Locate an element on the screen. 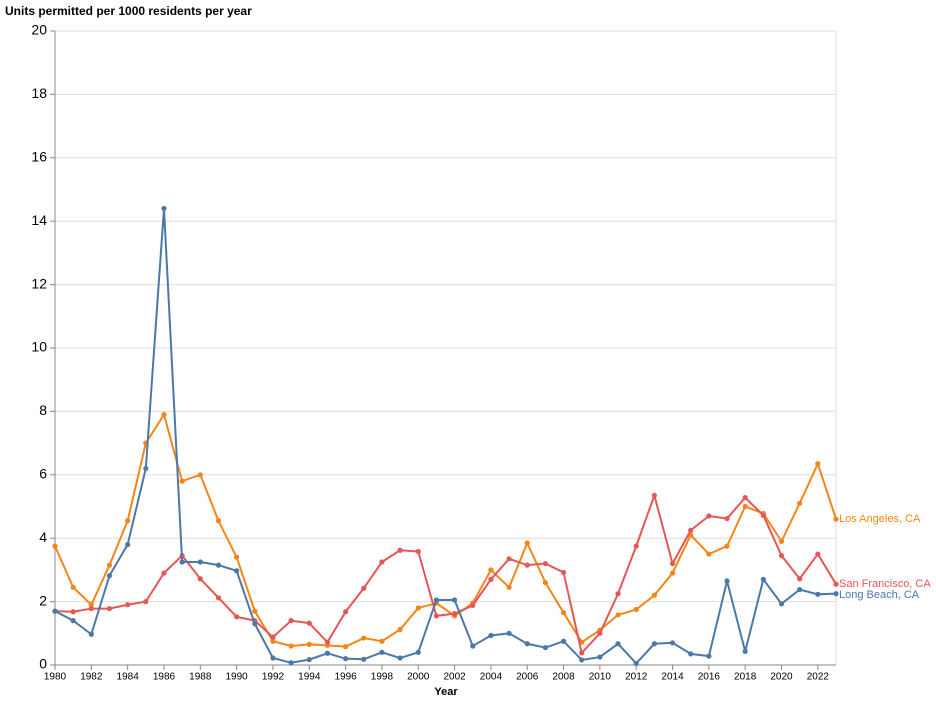 Image resolution: width=936 pixels, height=702 pixels. y-tick-label: 12 is located at coordinates (39, 283).